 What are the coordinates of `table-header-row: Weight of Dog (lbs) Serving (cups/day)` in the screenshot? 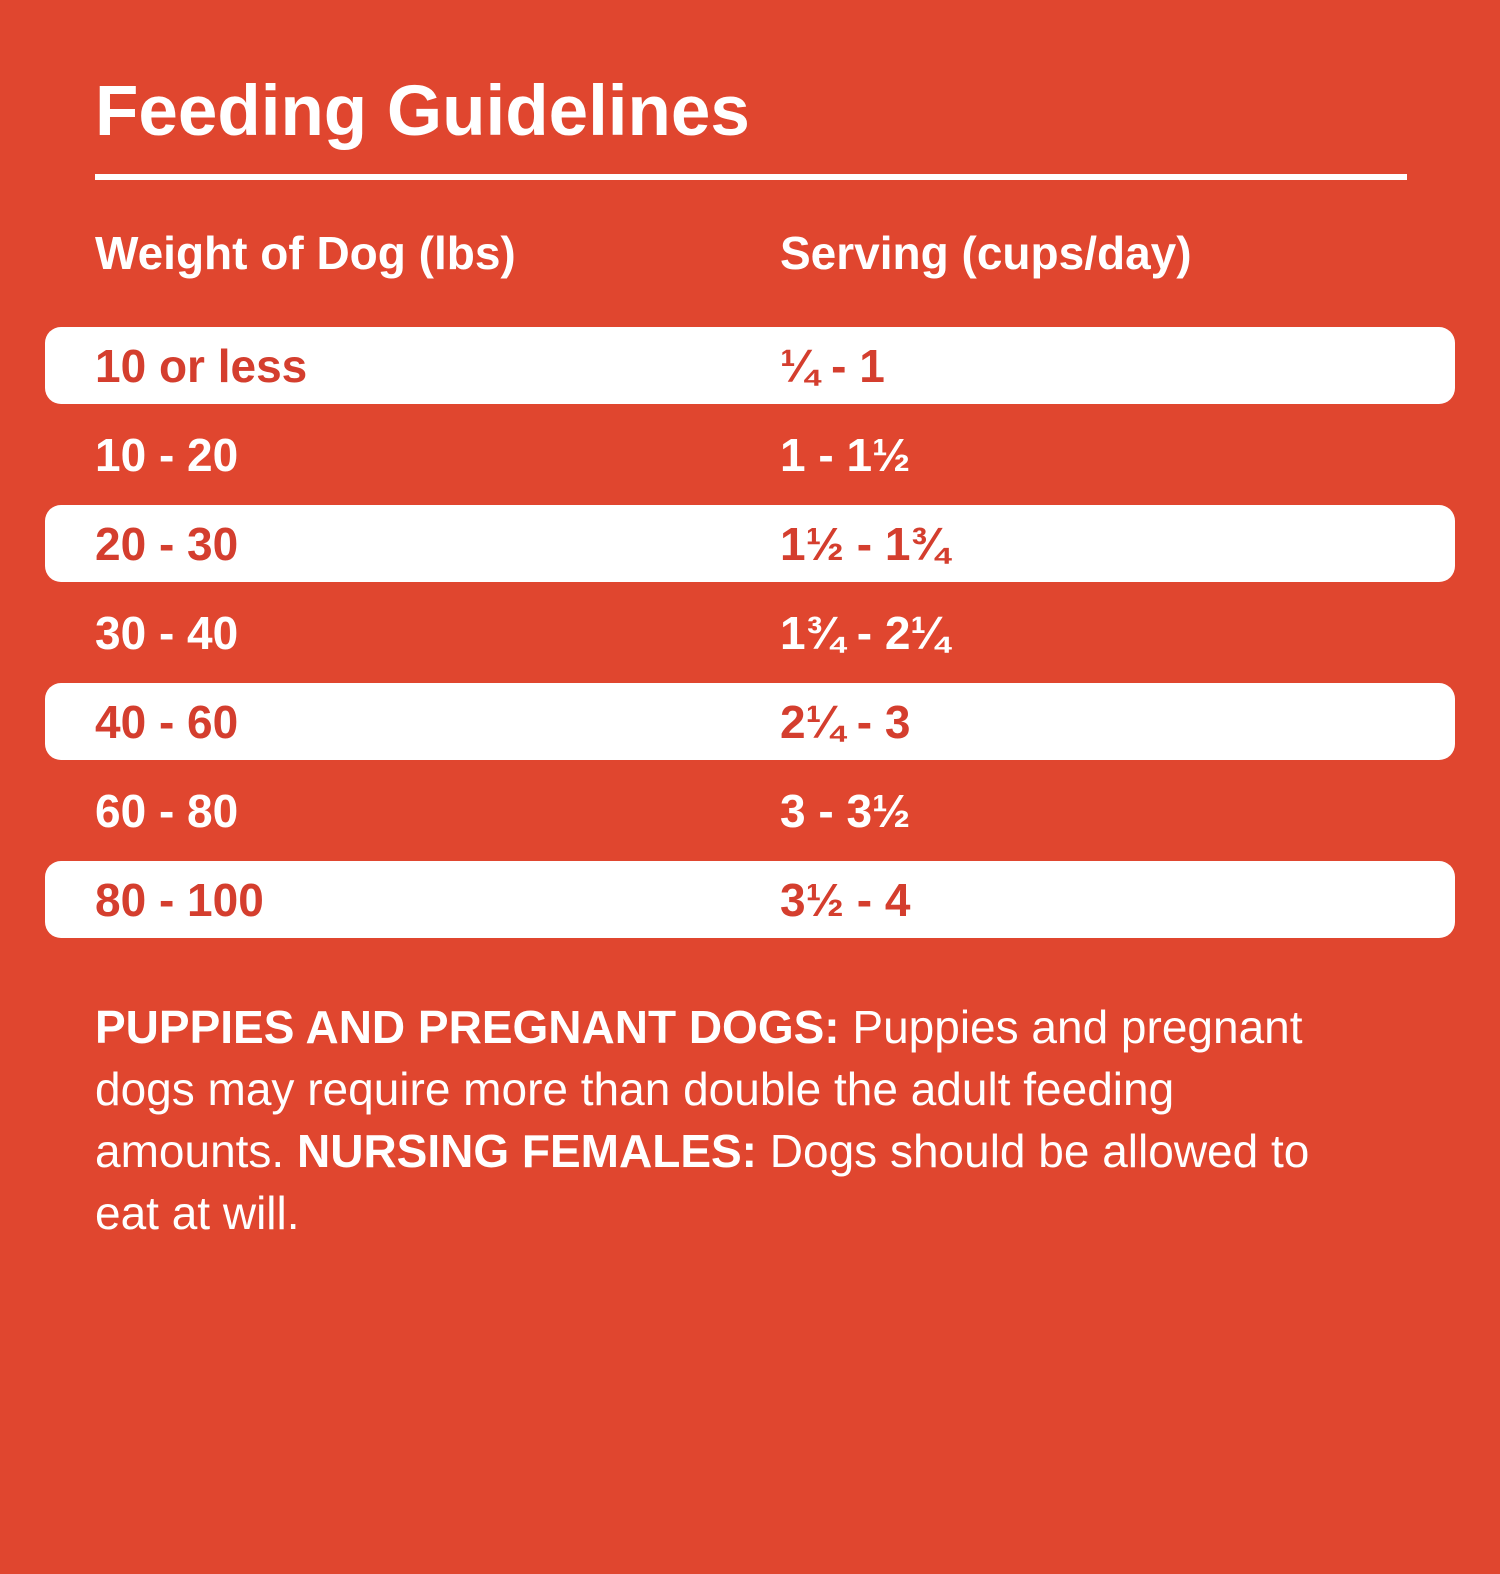 It's located at (750, 253).